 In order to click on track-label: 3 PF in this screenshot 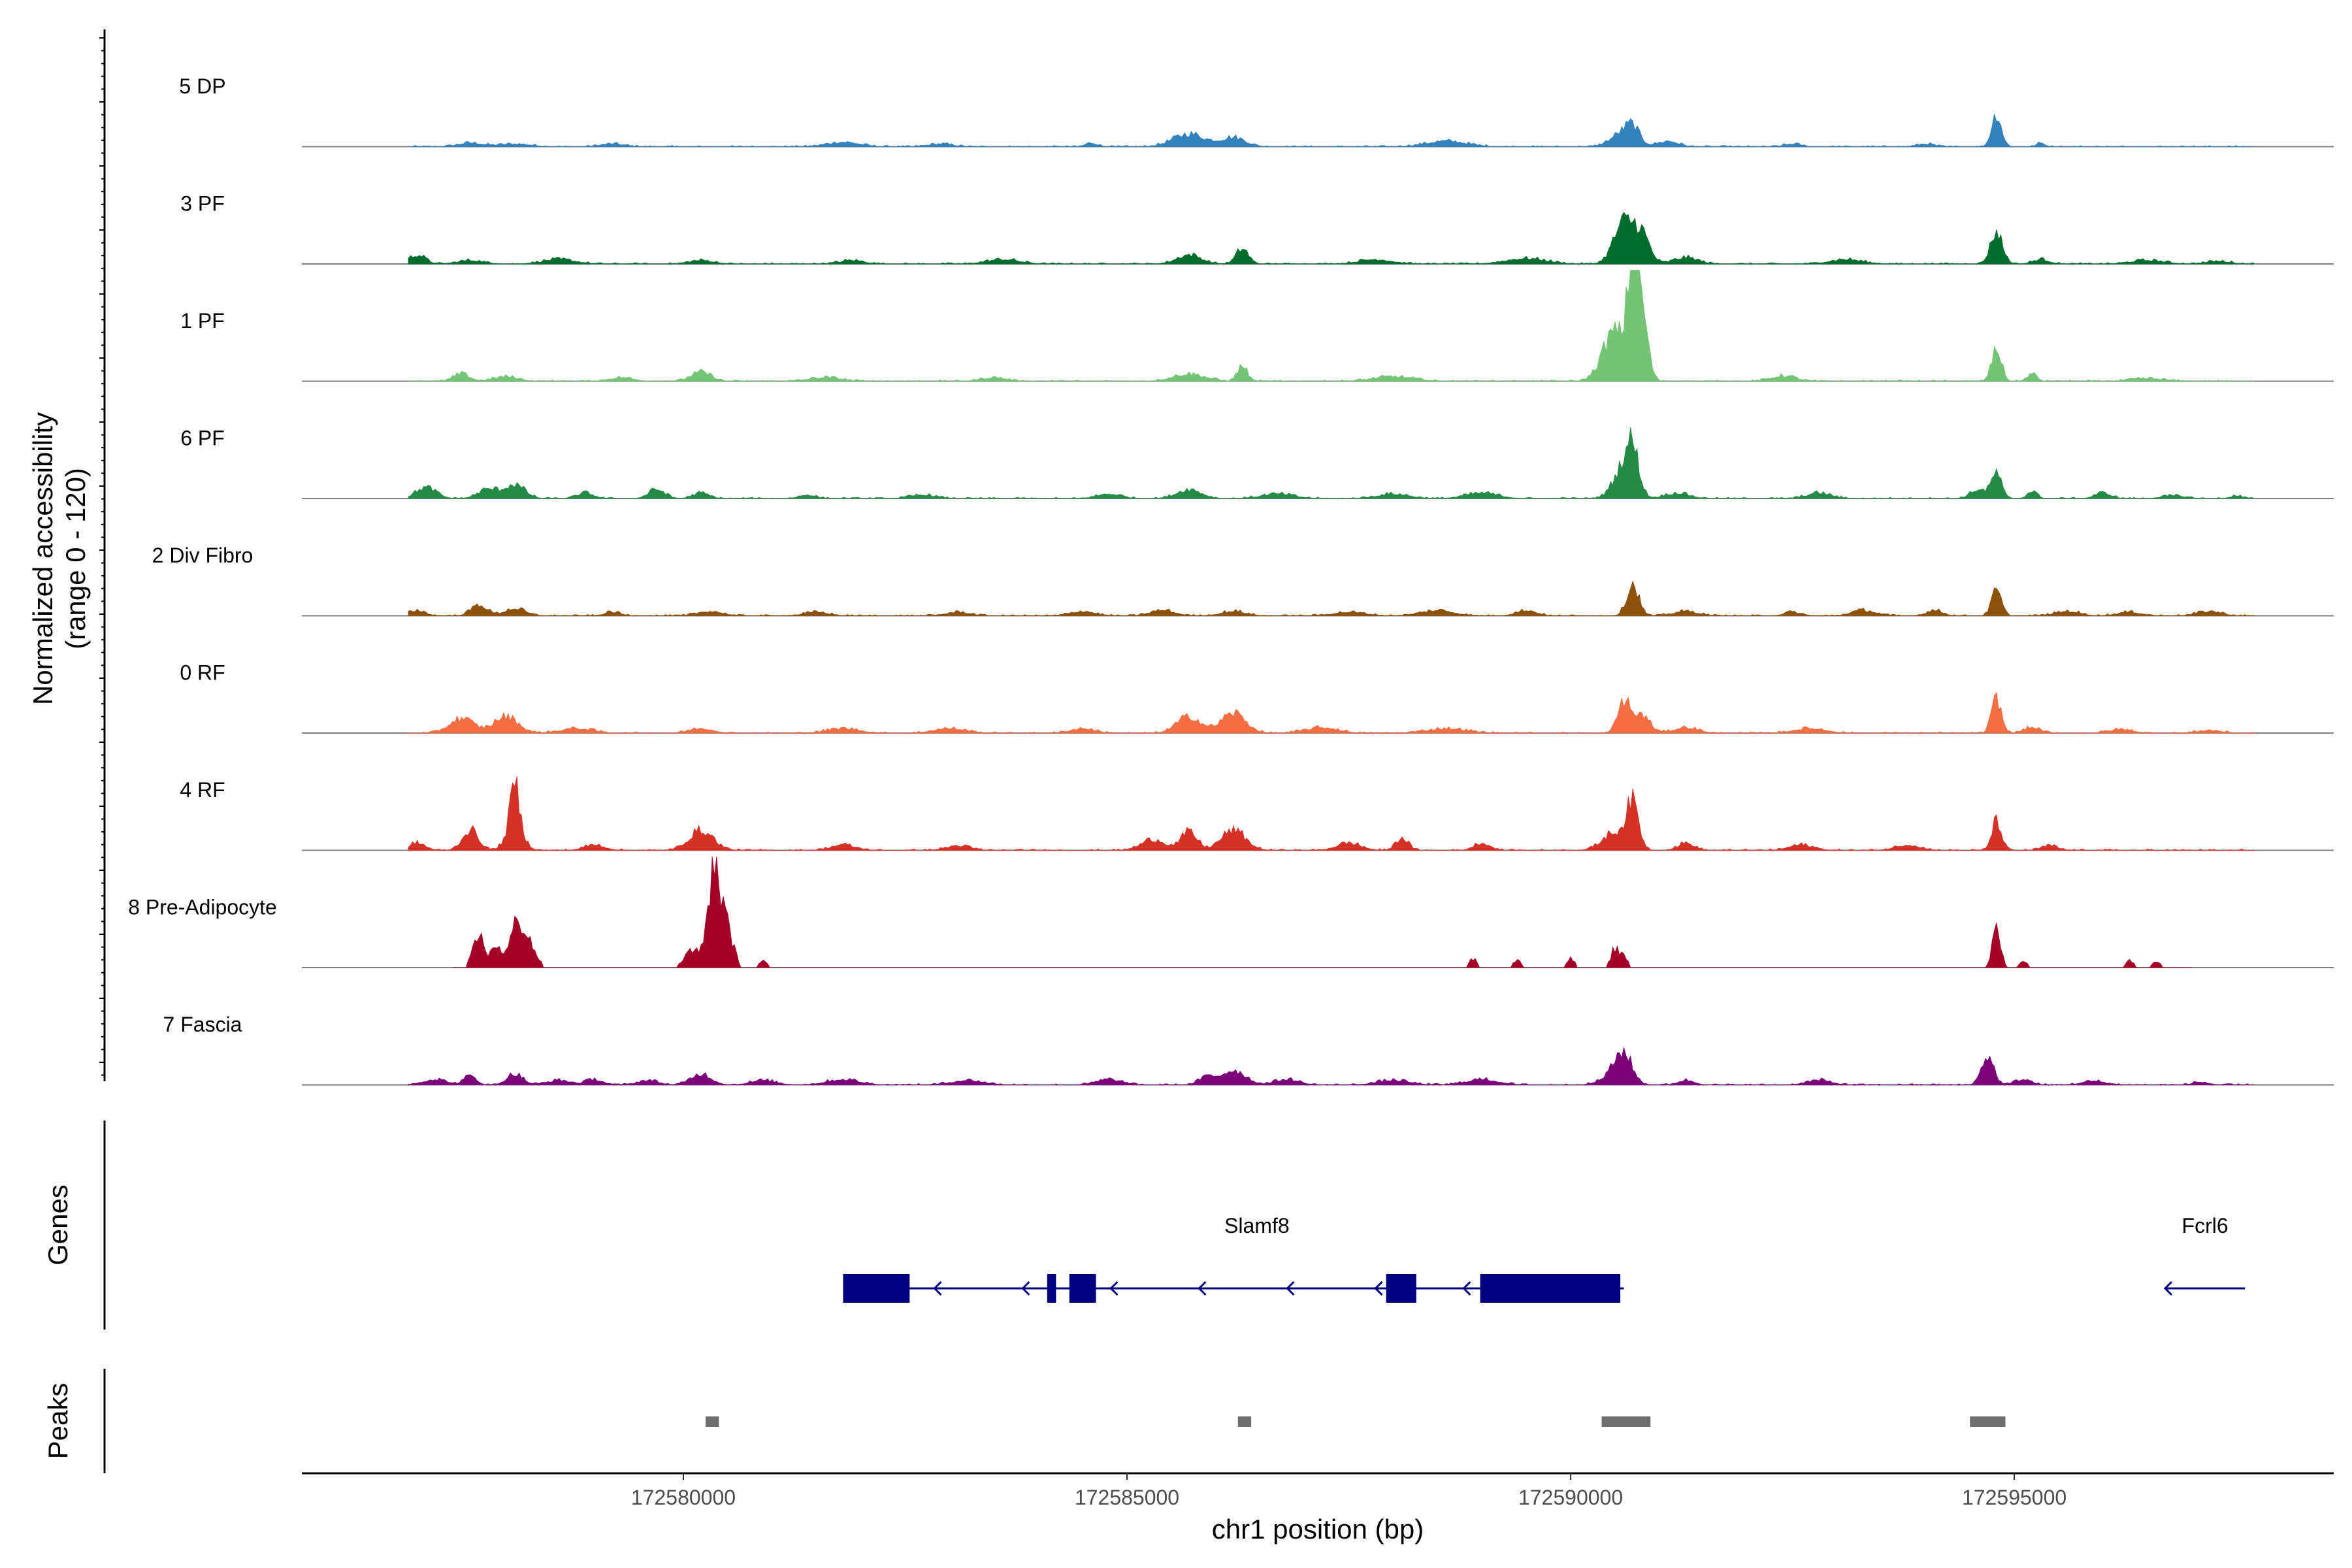, I will do `click(202, 204)`.